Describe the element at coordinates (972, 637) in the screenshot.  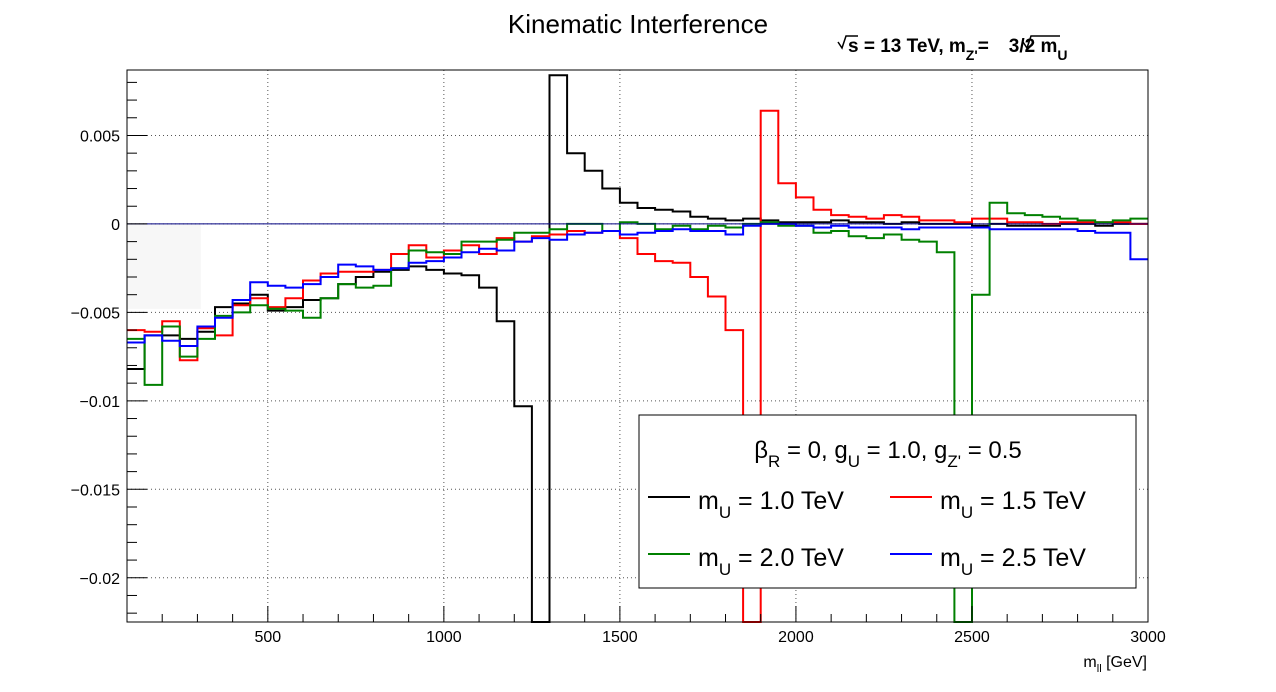
I see `x-tick-label: 2500` at that location.